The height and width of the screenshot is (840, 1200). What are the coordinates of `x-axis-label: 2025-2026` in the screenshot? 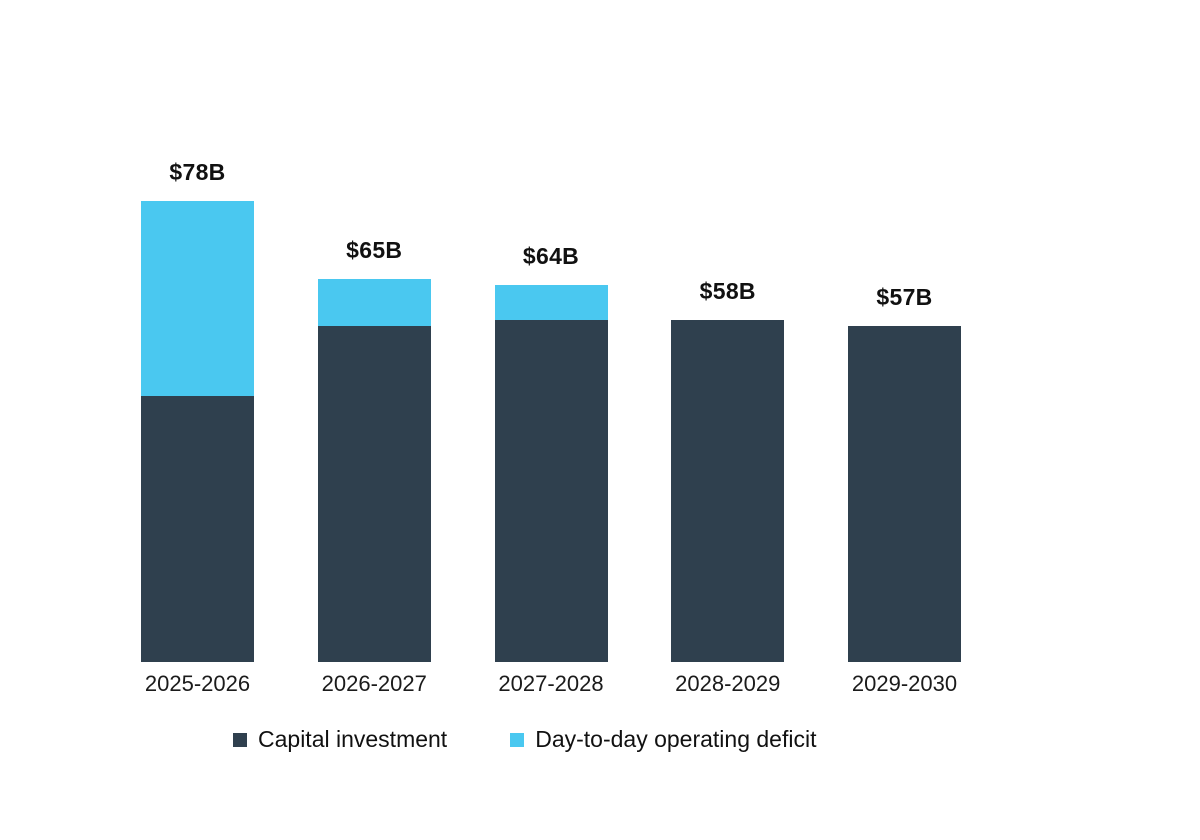 It's located at (197, 683).